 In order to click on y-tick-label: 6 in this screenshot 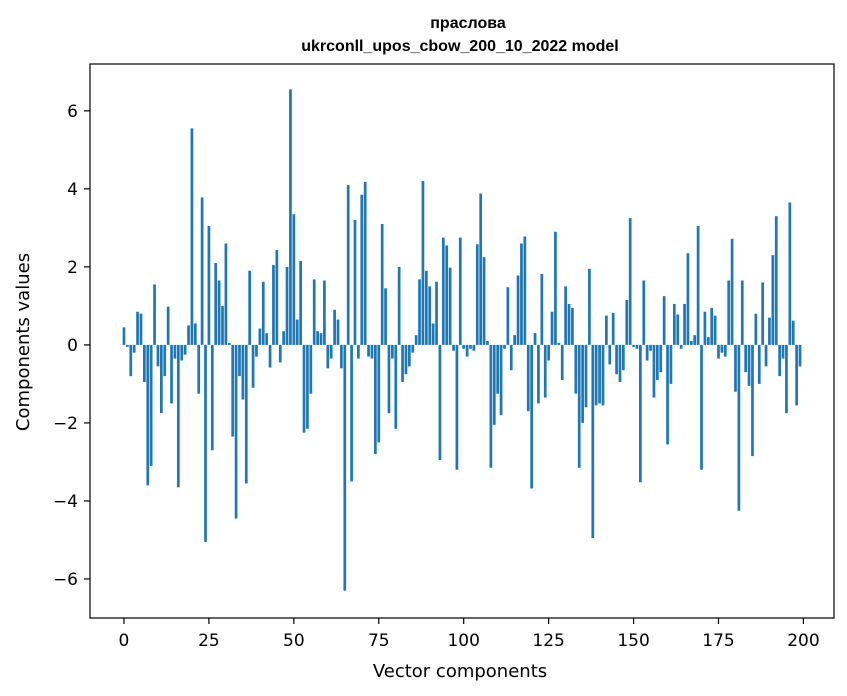, I will do `click(72, 112)`.